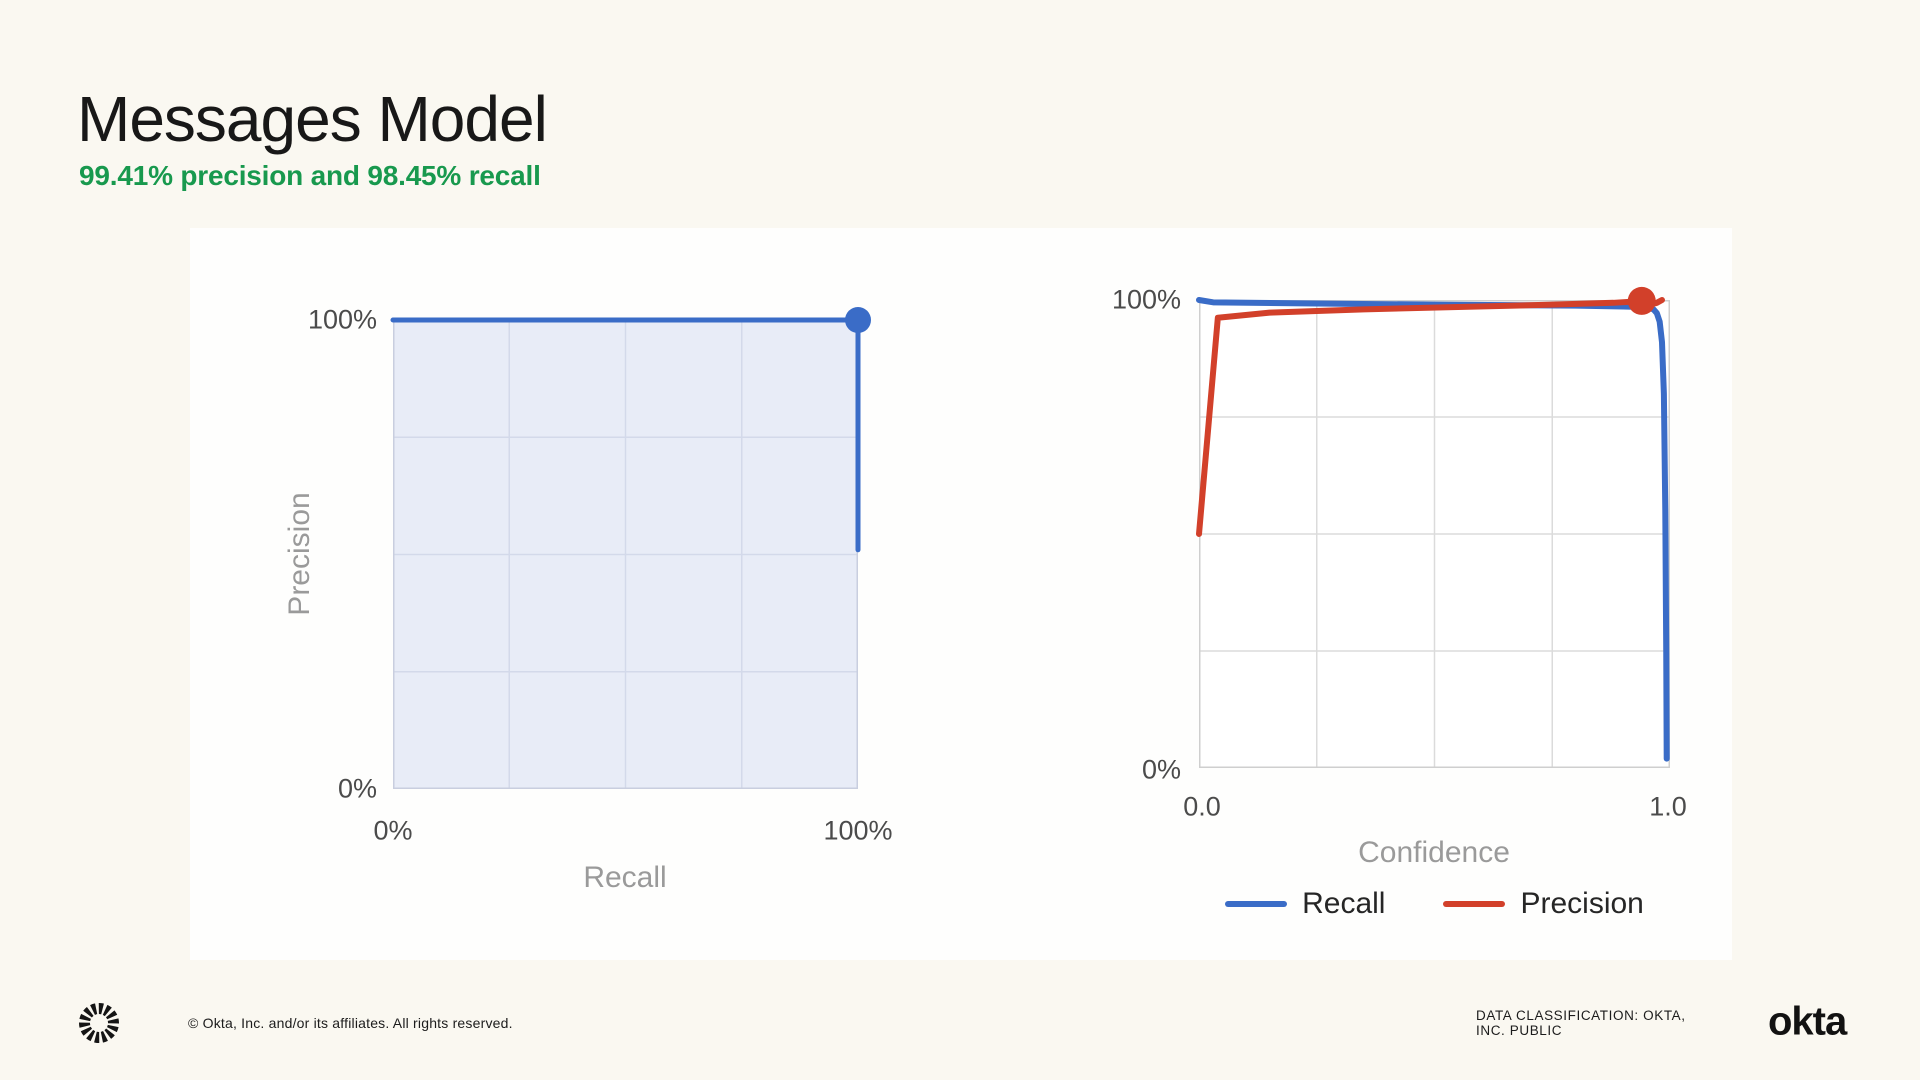  Describe the element at coordinates (1434, 904) in the screenshot. I see `chart-legend: Recall Precision` at that location.